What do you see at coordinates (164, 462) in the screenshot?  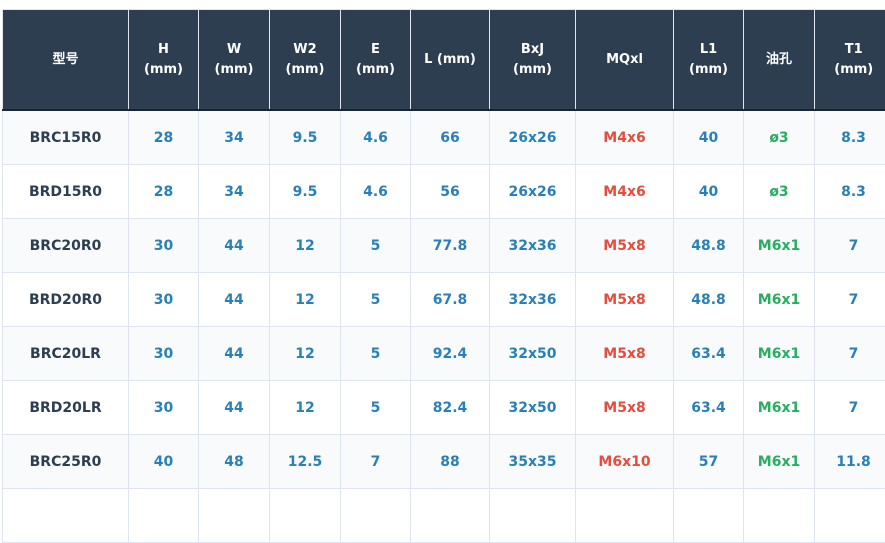 I see `cell-h: 40` at bounding box center [164, 462].